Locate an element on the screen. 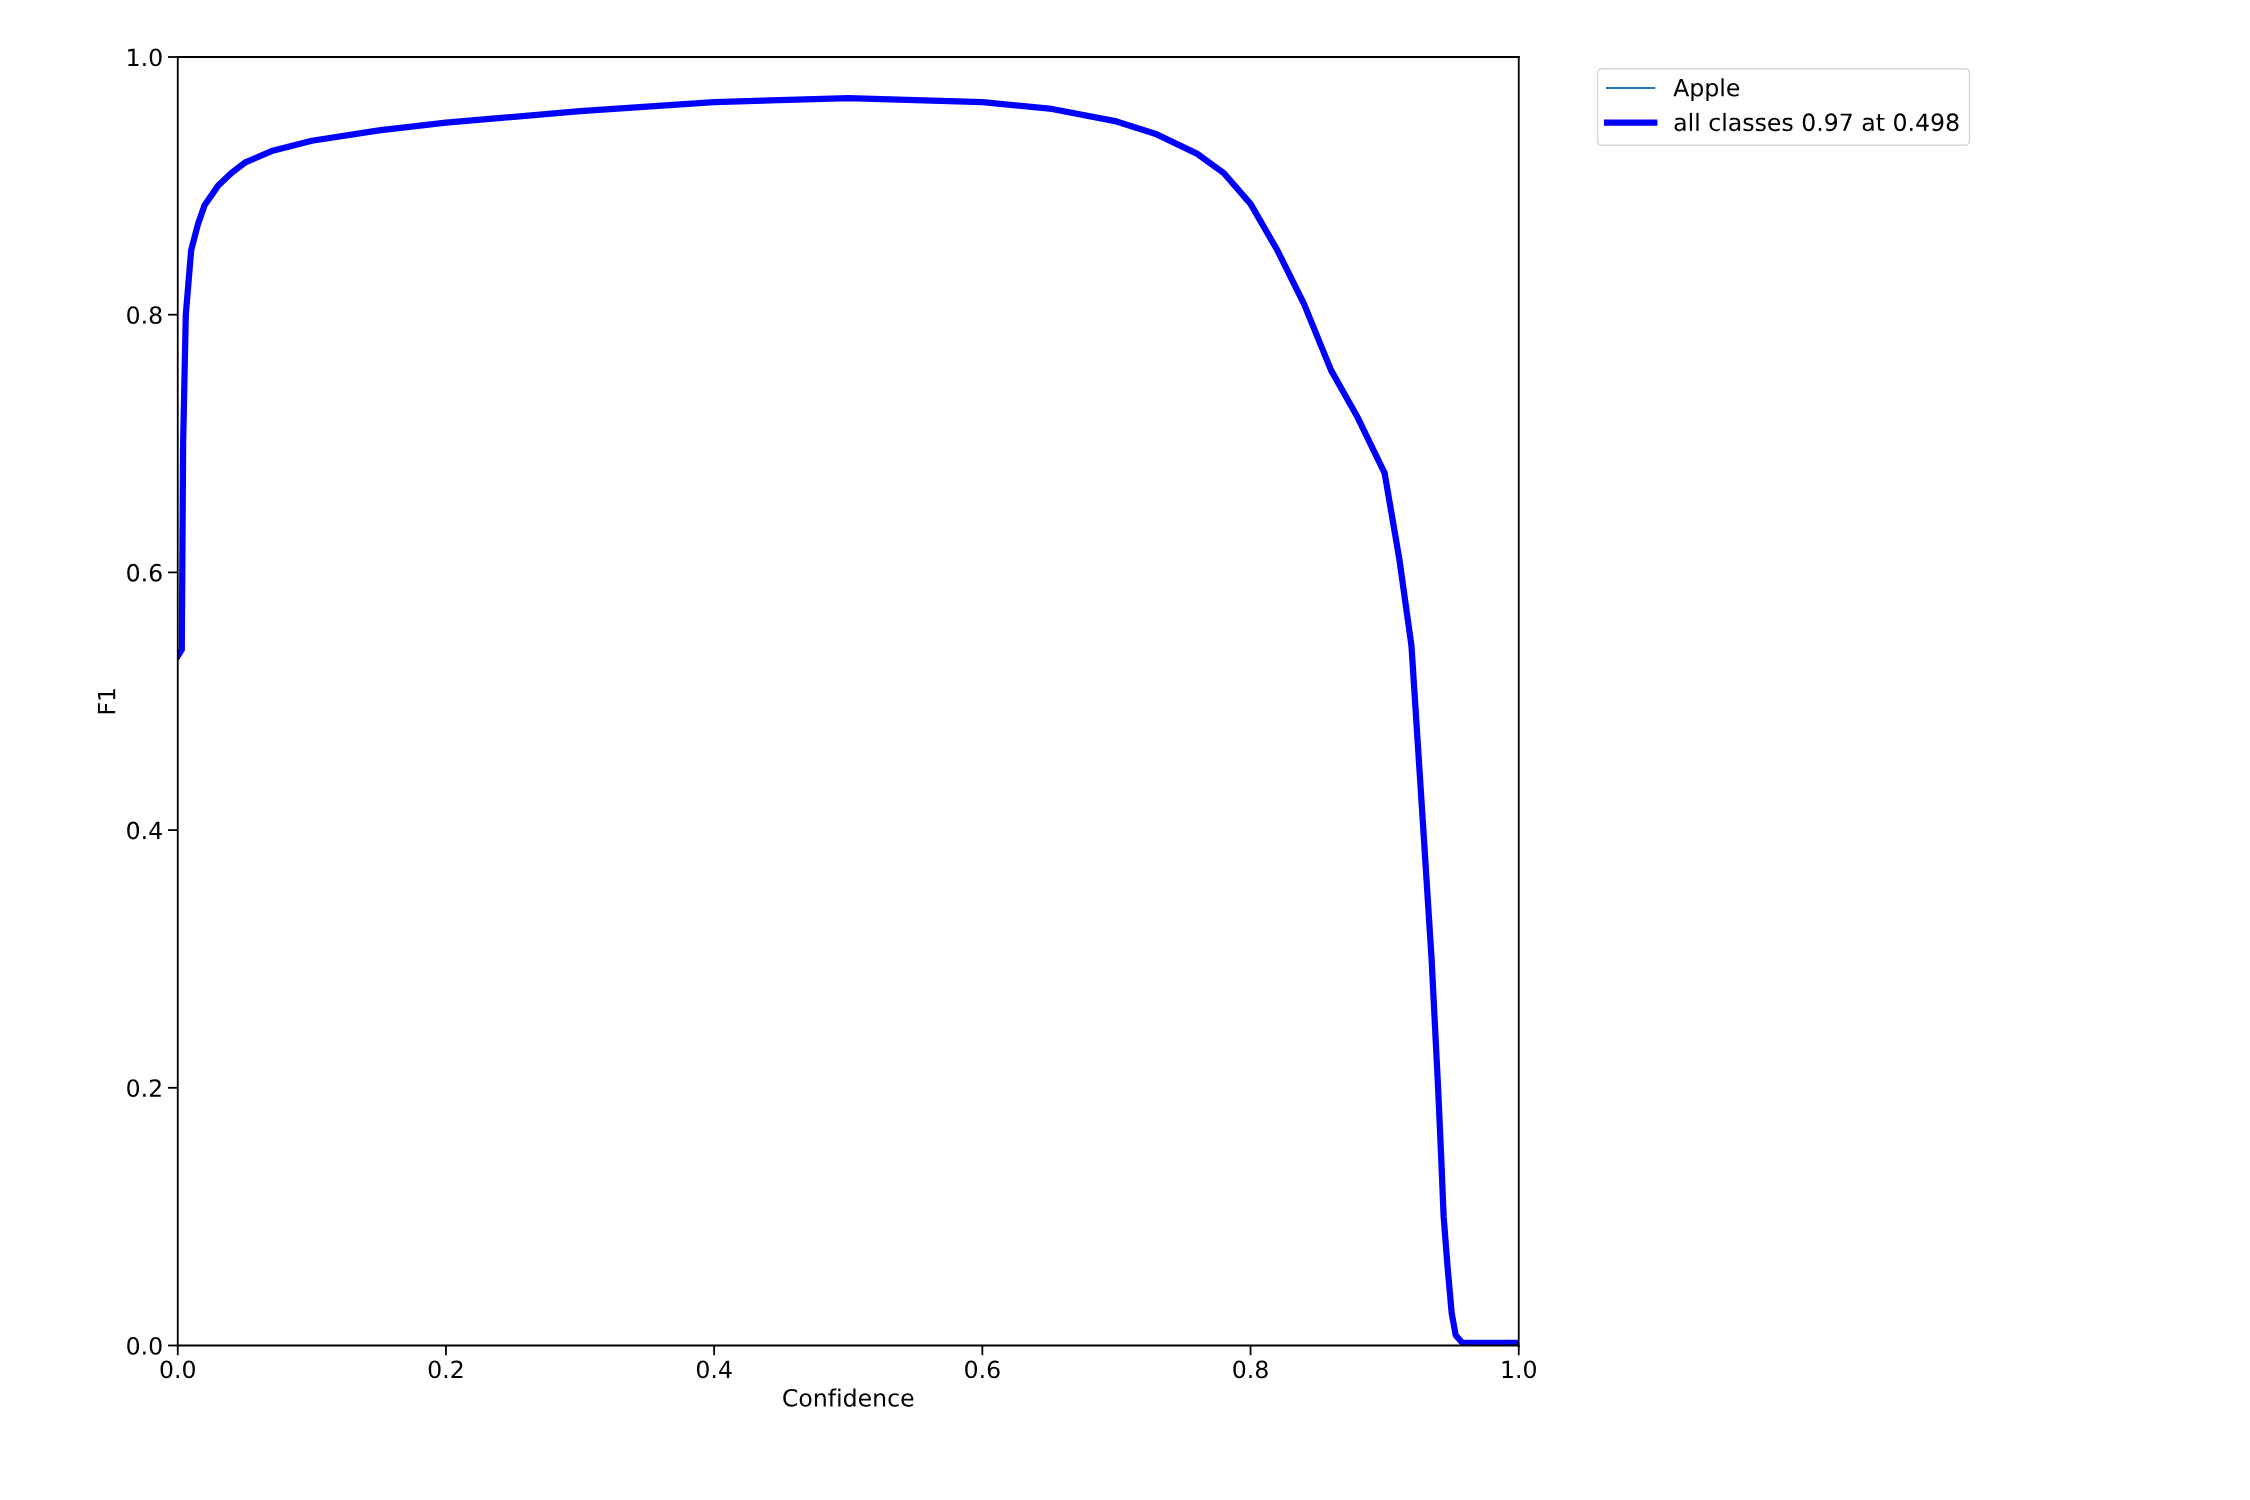  x-tick-label: 0.8 is located at coordinates (1250, 1369).